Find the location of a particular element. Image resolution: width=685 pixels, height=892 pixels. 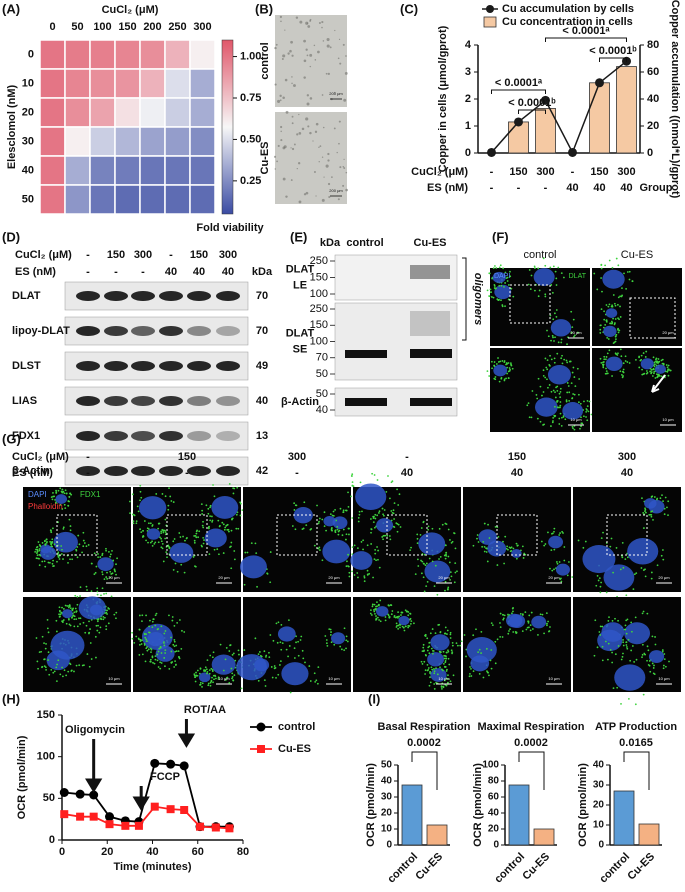

y-tick-label: 4 is located at coordinates (468, 45).